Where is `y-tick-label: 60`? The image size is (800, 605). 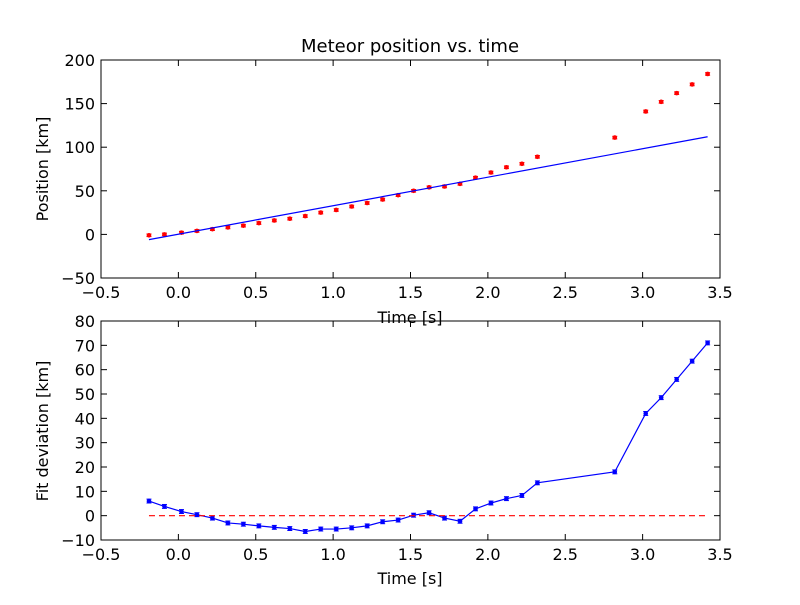 y-tick-label: 60 is located at coordinates (85, 370).